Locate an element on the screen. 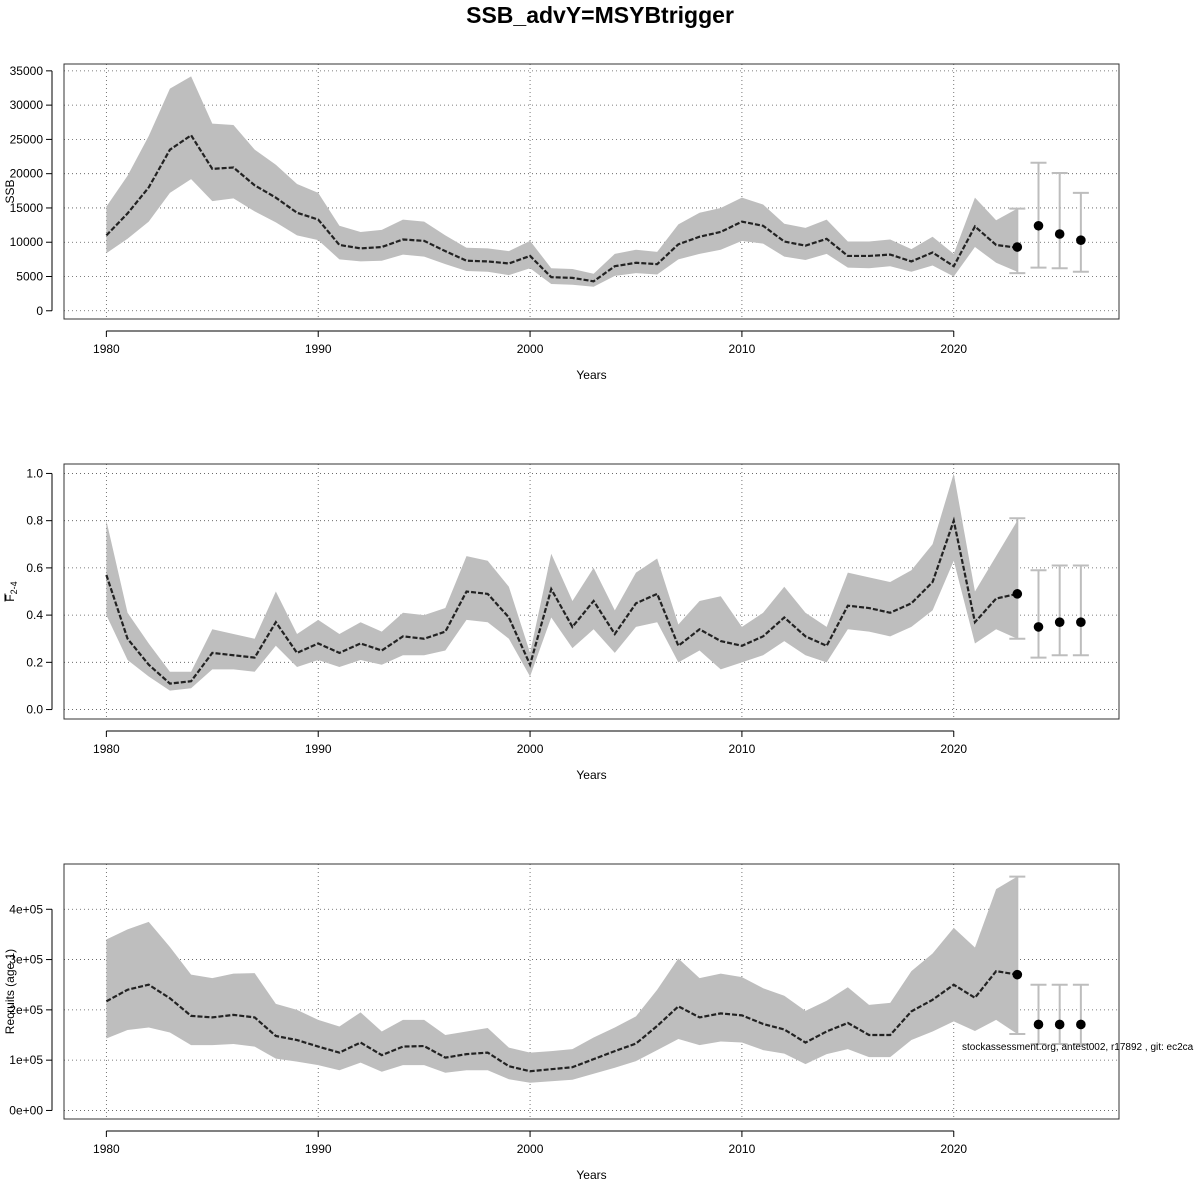  chart-main-title: SSB_advY=MSYBtrigger is located at coordinates (600, 15).